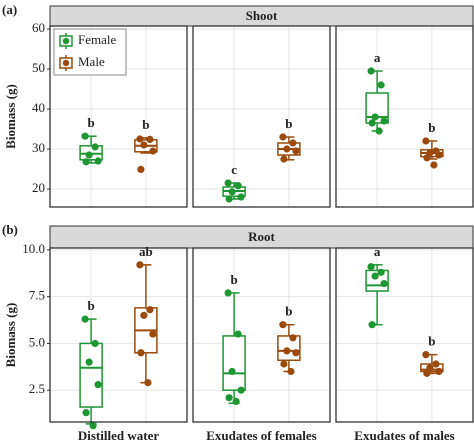  What do you see at coordinates (38, 107) in the screenshot?
I see `y-tick-label: 40` at bounding box center [38, 107].